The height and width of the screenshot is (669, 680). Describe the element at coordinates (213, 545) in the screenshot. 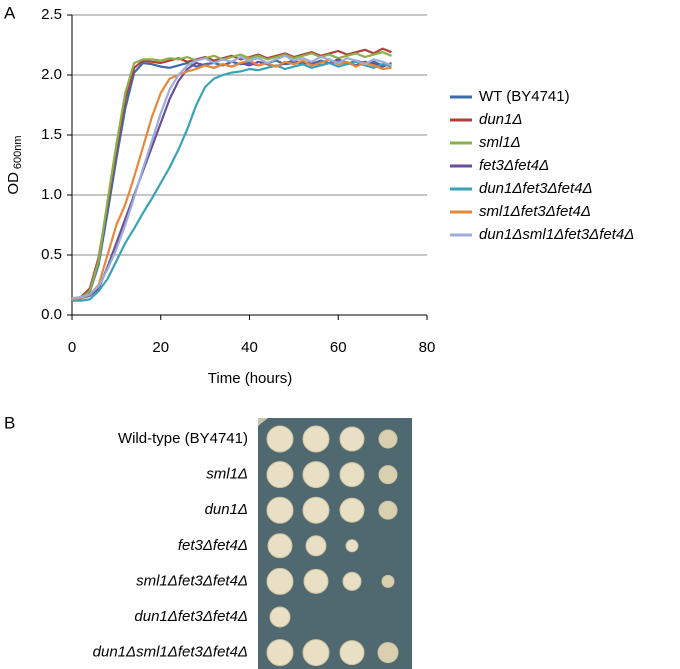

I see `strain-label: fet3Δfet4Δ` at that location.